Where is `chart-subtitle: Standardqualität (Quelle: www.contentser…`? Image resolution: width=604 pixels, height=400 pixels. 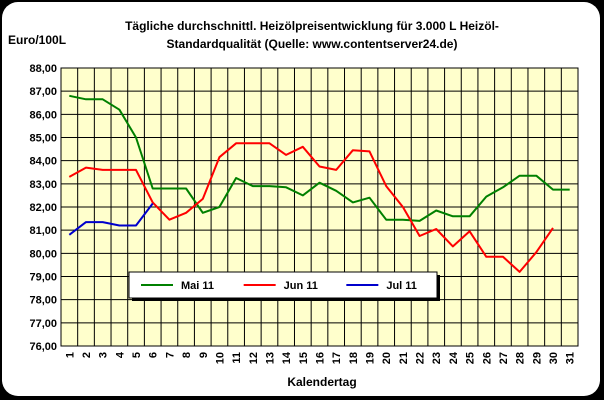 chart-subtitle: Standardqualität (Quelle: www.contentser… is located at coordinates (312, 44).